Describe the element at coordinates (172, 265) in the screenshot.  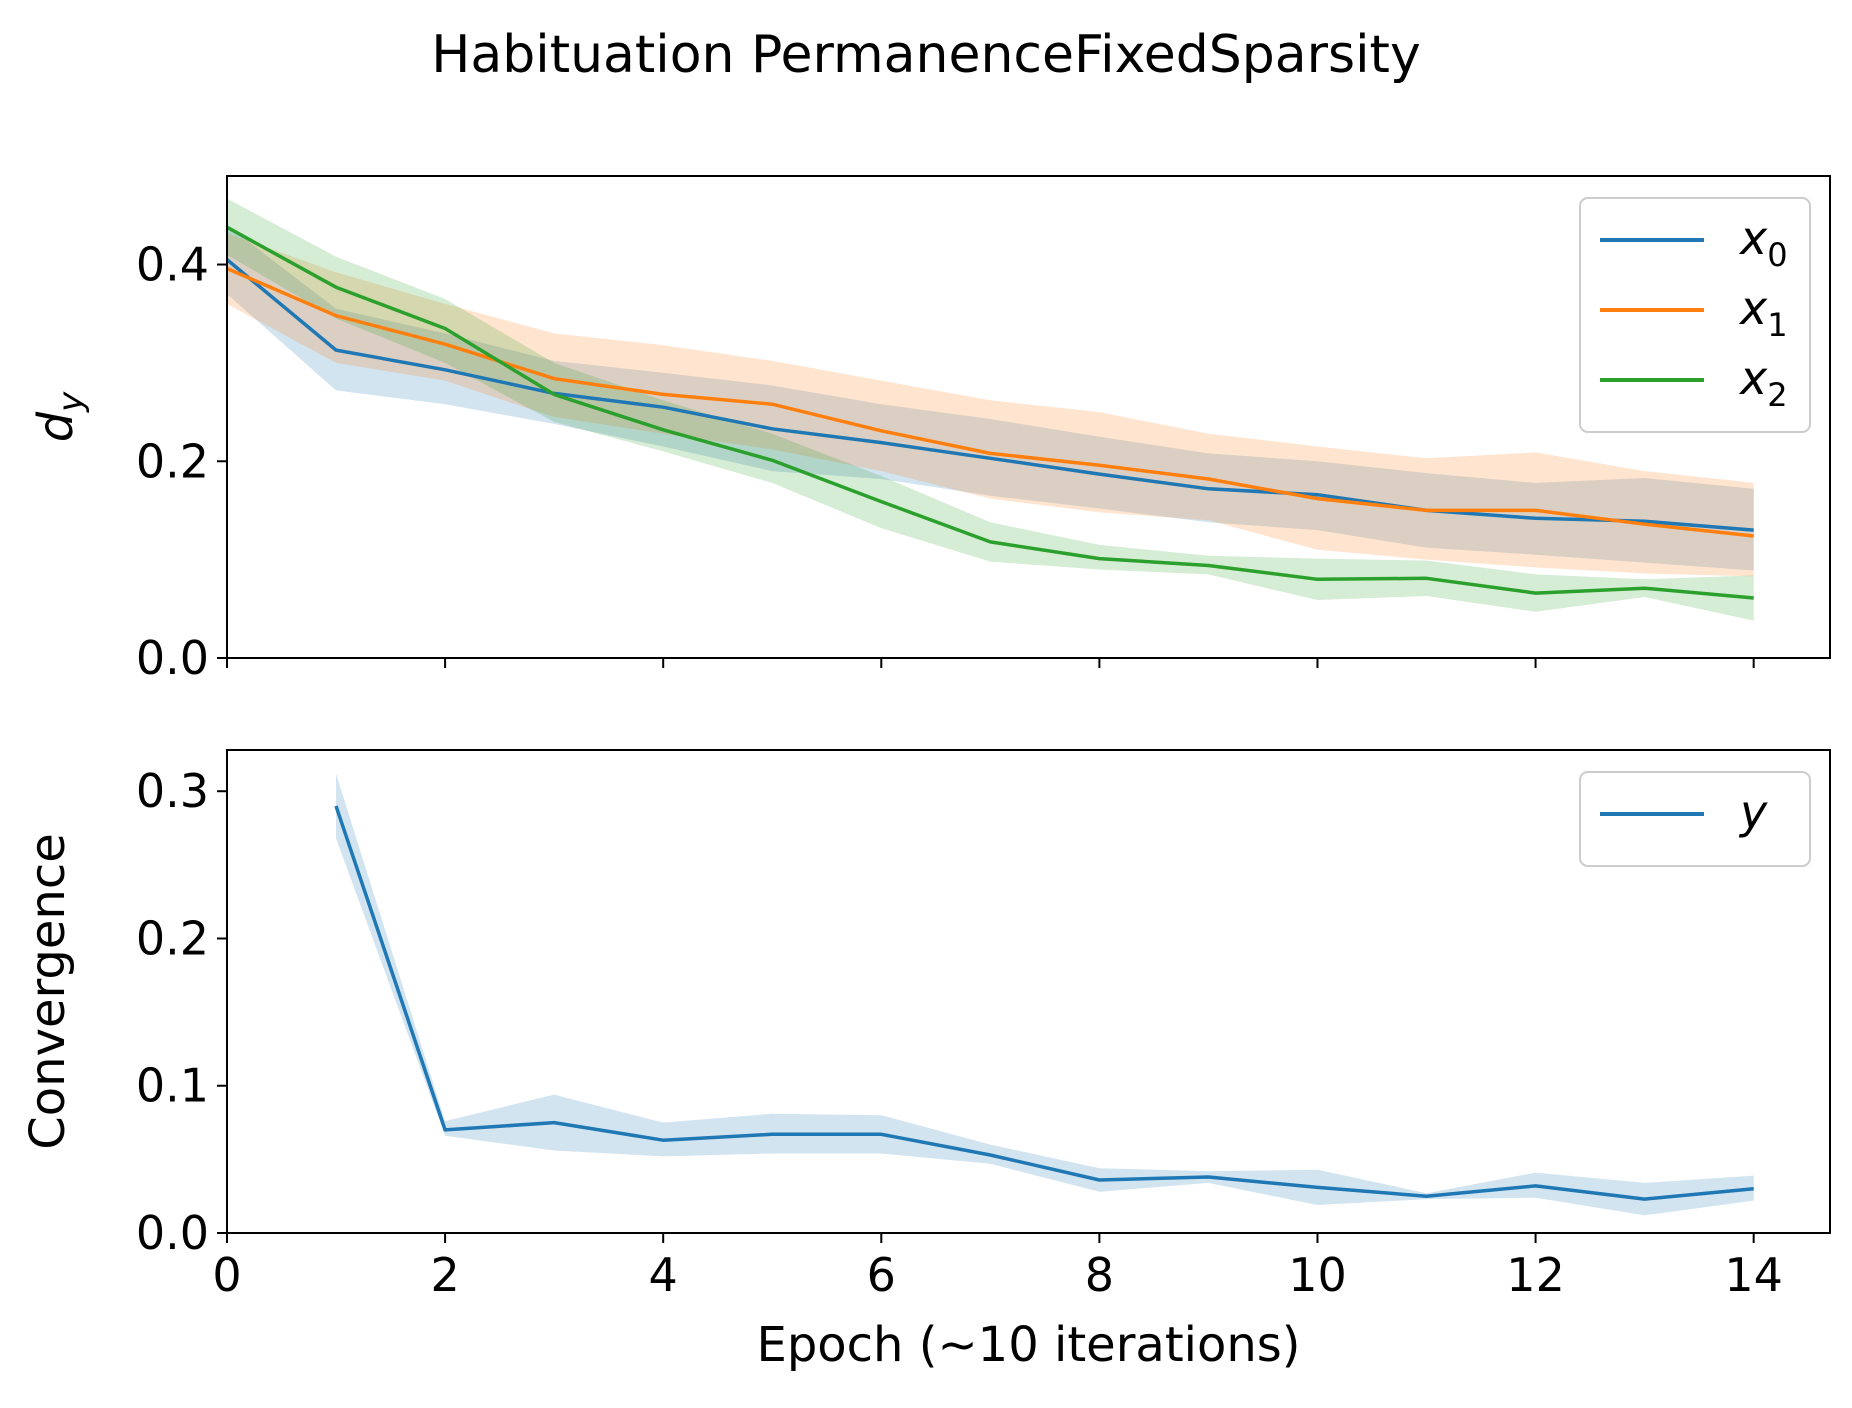
I see `y-tick-label: 0.4` at that location.